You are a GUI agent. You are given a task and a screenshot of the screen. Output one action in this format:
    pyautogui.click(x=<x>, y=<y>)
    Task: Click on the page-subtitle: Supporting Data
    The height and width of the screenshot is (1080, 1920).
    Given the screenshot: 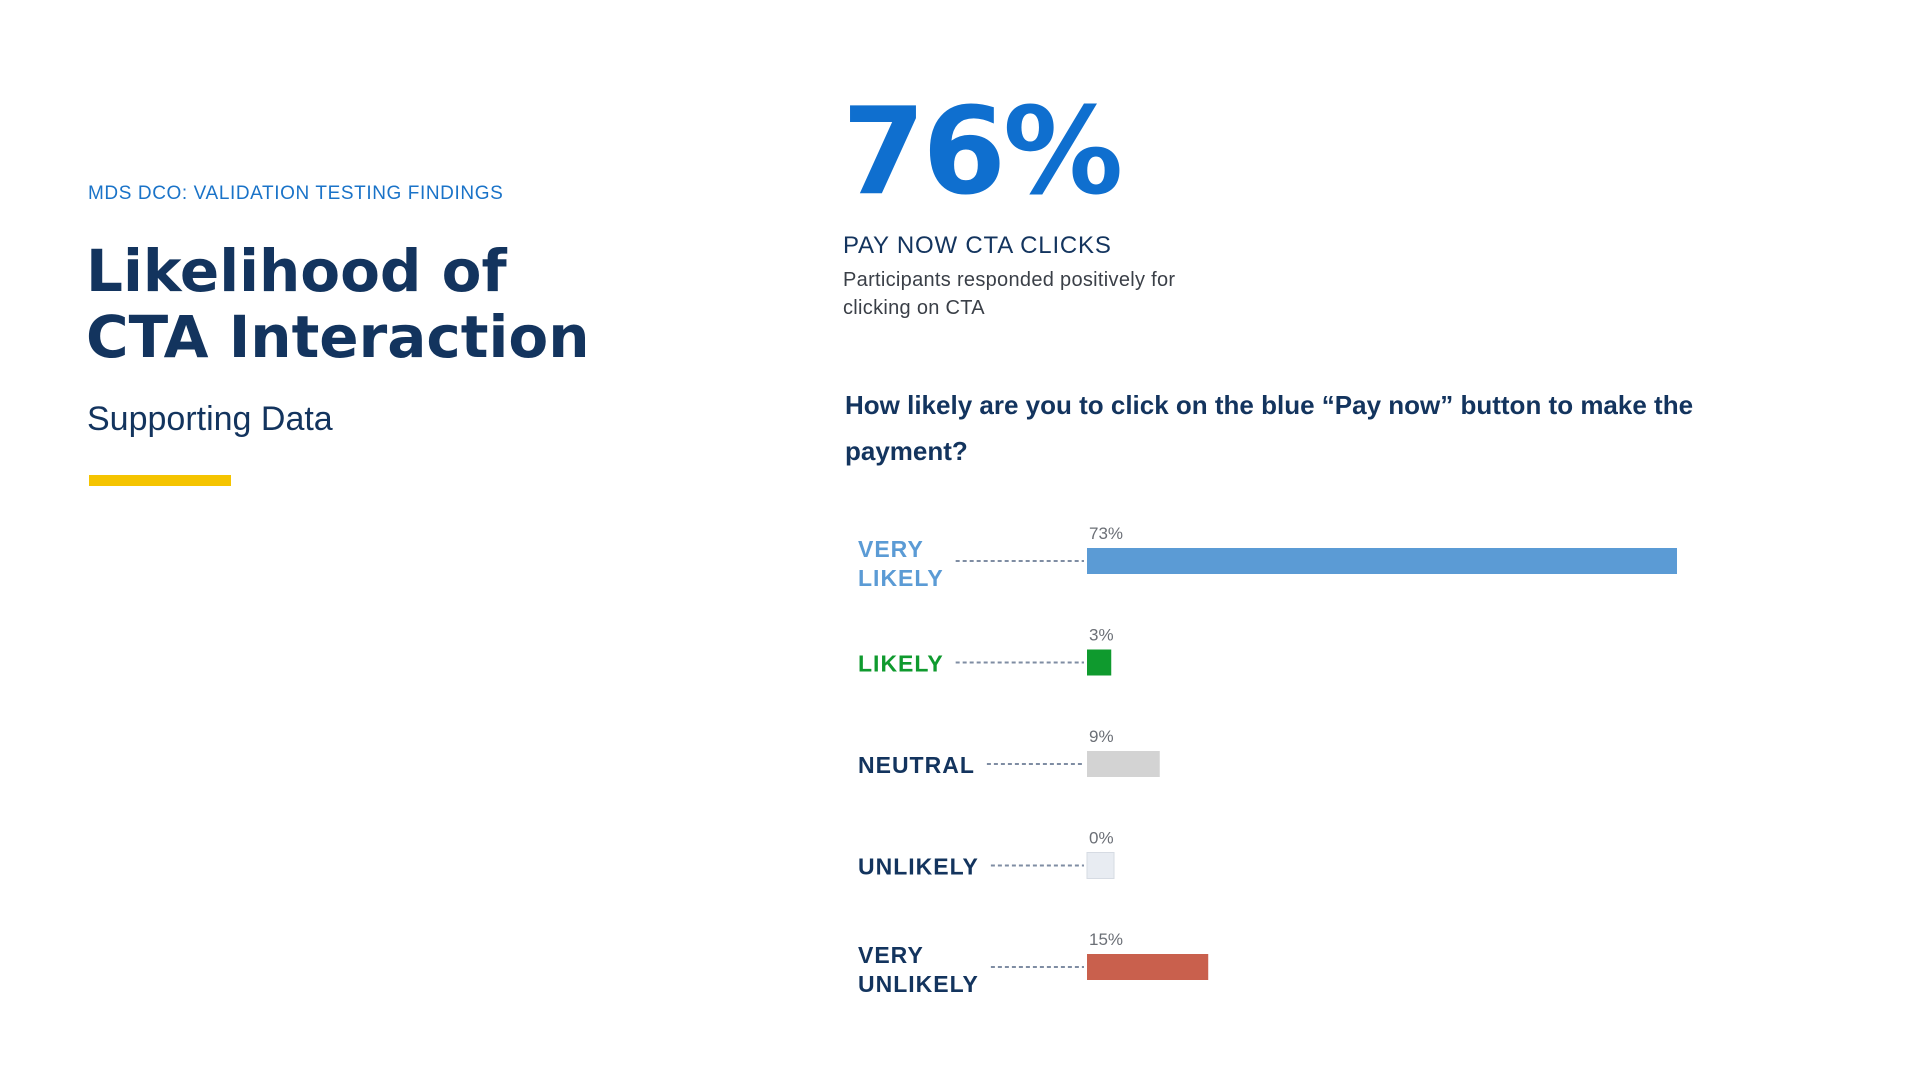 What is the action you would take?
    pyautogui.click(x=210, y=419)
    